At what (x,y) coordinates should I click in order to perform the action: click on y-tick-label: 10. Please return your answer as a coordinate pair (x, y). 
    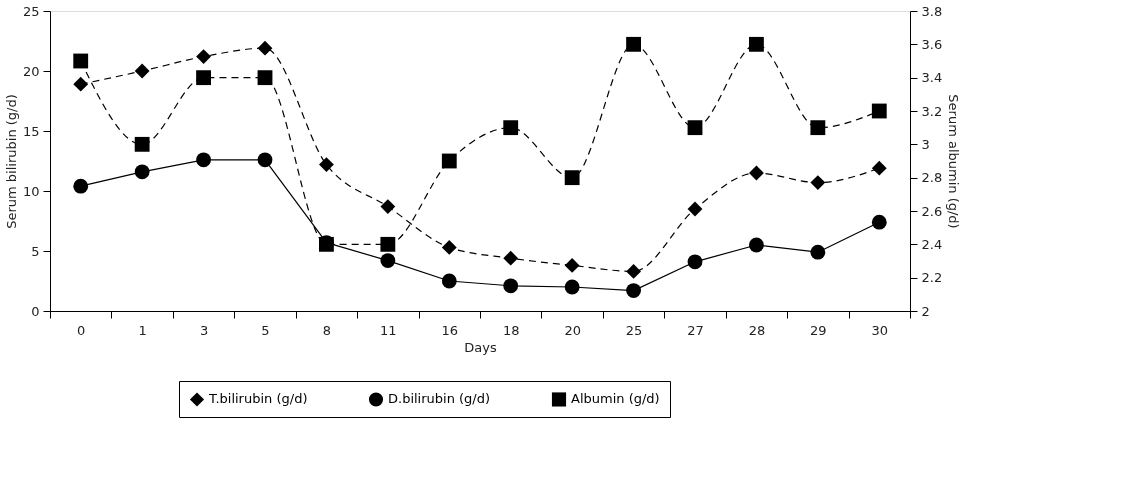
    Looking at the image, I should click on (31, 191).